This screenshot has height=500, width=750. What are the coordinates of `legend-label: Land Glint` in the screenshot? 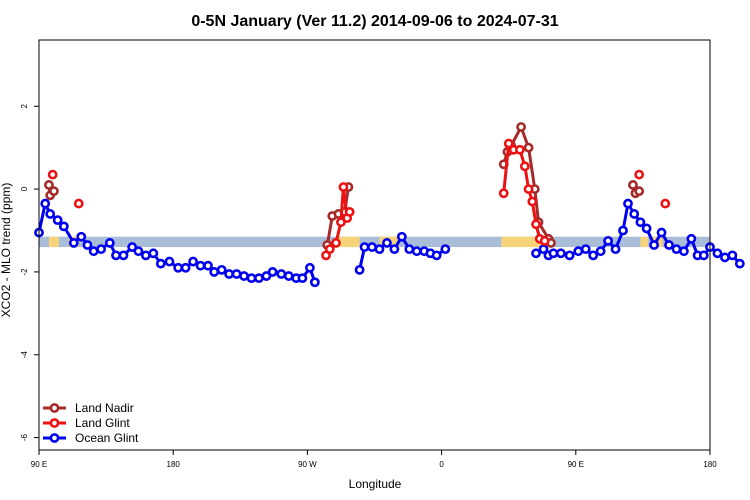 It's located at (102, 423).